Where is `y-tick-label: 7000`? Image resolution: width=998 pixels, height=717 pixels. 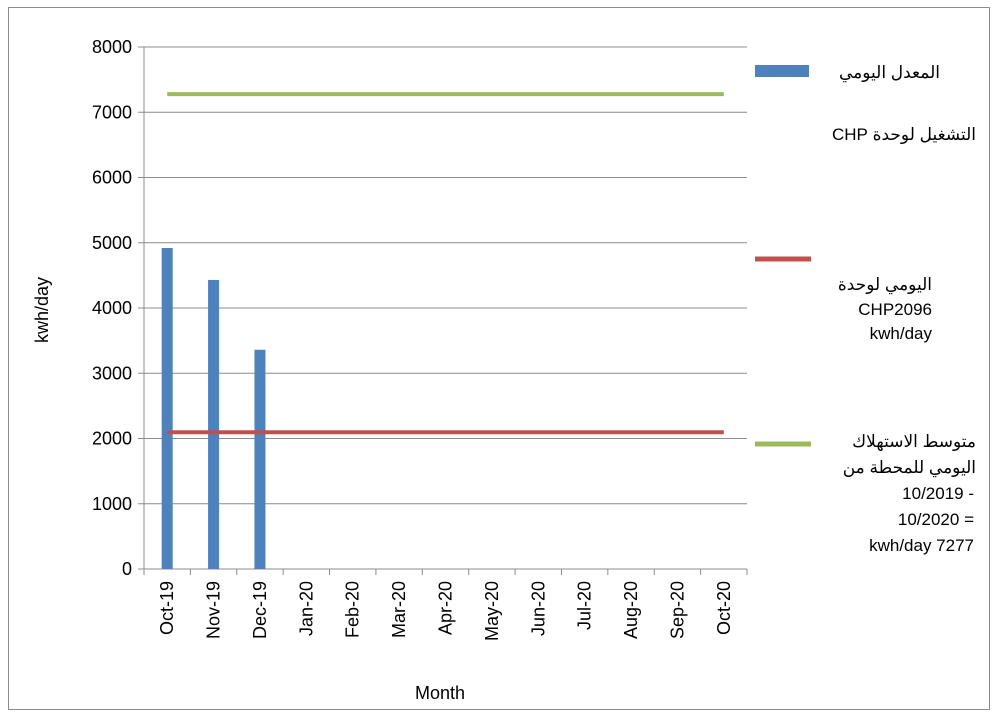 y-tick-label: 7000 is located at coordinates (112, 112).